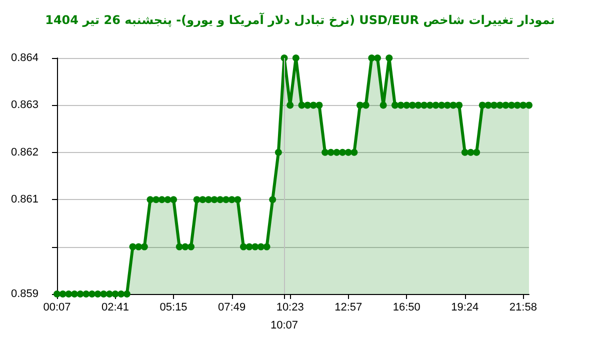  I want to click on x-tick-label: 00:07, so click(57, 308).